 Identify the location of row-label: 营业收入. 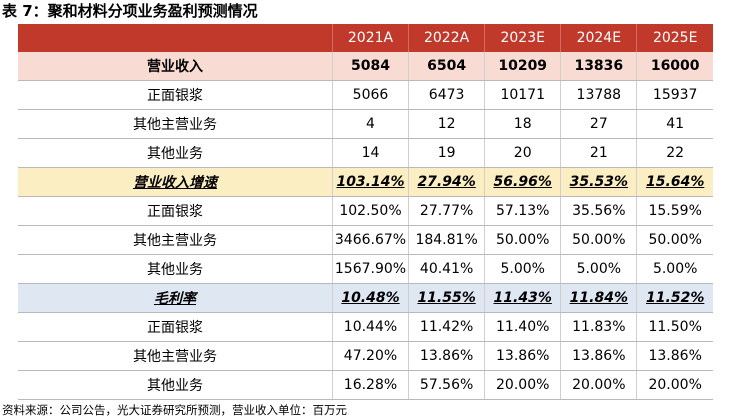
(175, 66).